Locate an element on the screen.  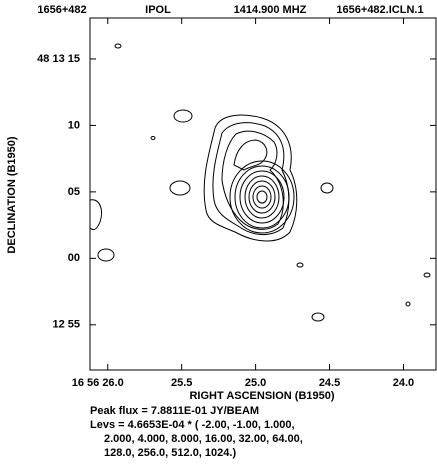
header-text: IPOL is located at coordinates (158, 10).